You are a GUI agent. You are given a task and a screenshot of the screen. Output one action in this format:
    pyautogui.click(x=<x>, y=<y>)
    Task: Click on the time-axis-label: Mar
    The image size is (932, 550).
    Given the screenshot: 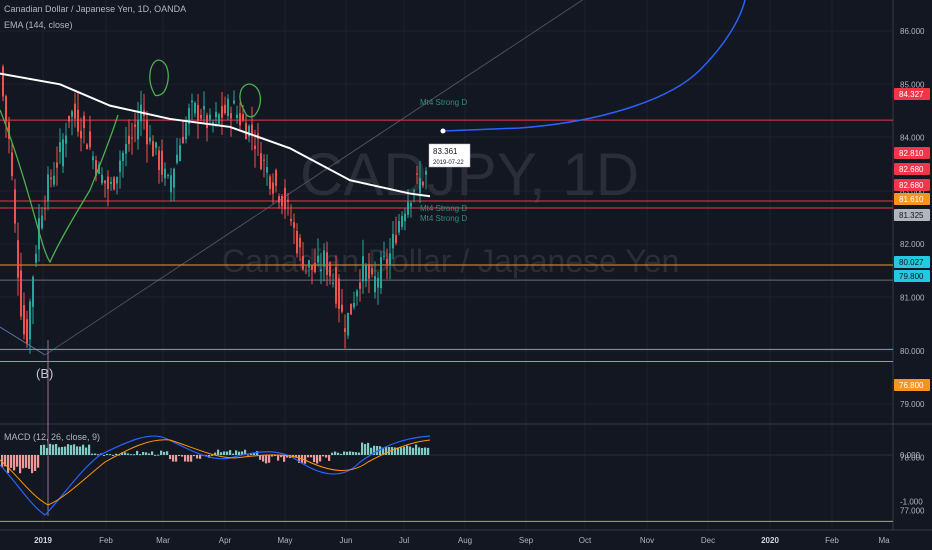 What is the action you would take?
    pyautogui.click(x=163, y=540)
    